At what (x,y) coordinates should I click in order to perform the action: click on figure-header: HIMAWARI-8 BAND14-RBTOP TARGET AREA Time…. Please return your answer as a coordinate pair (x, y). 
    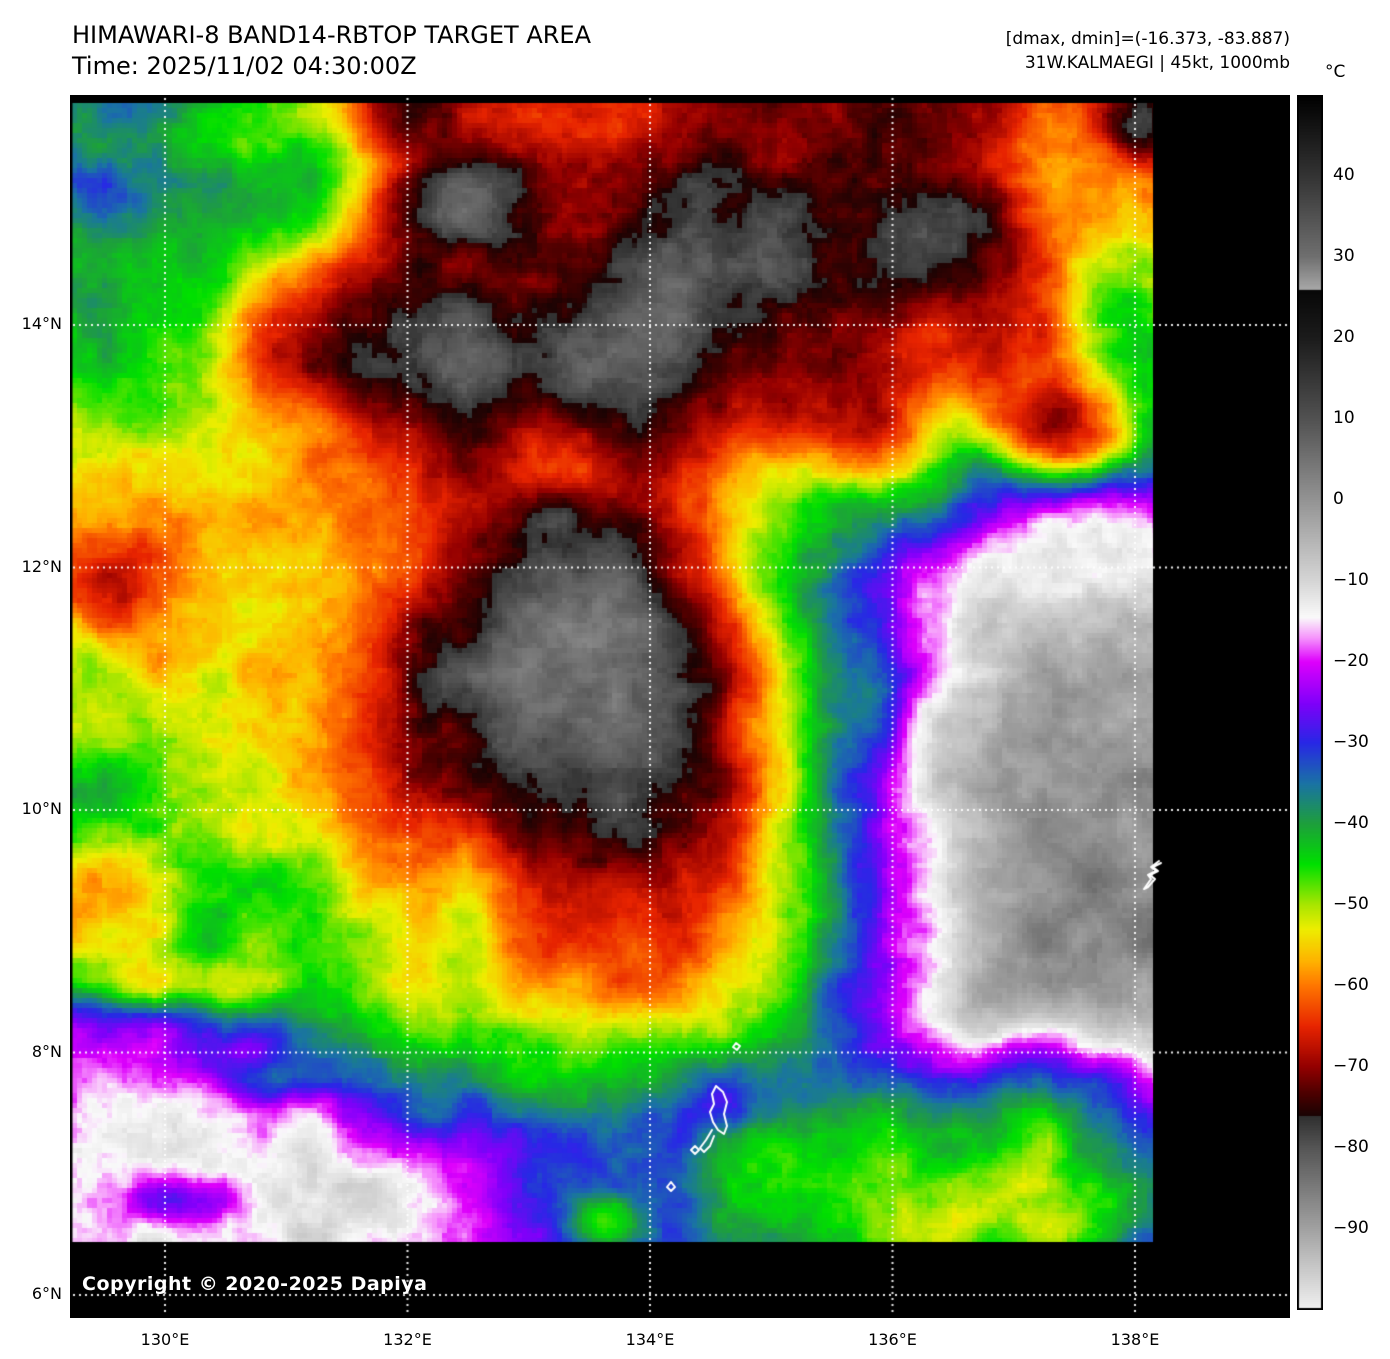
    Looking at the image, I should click on (331, 51).